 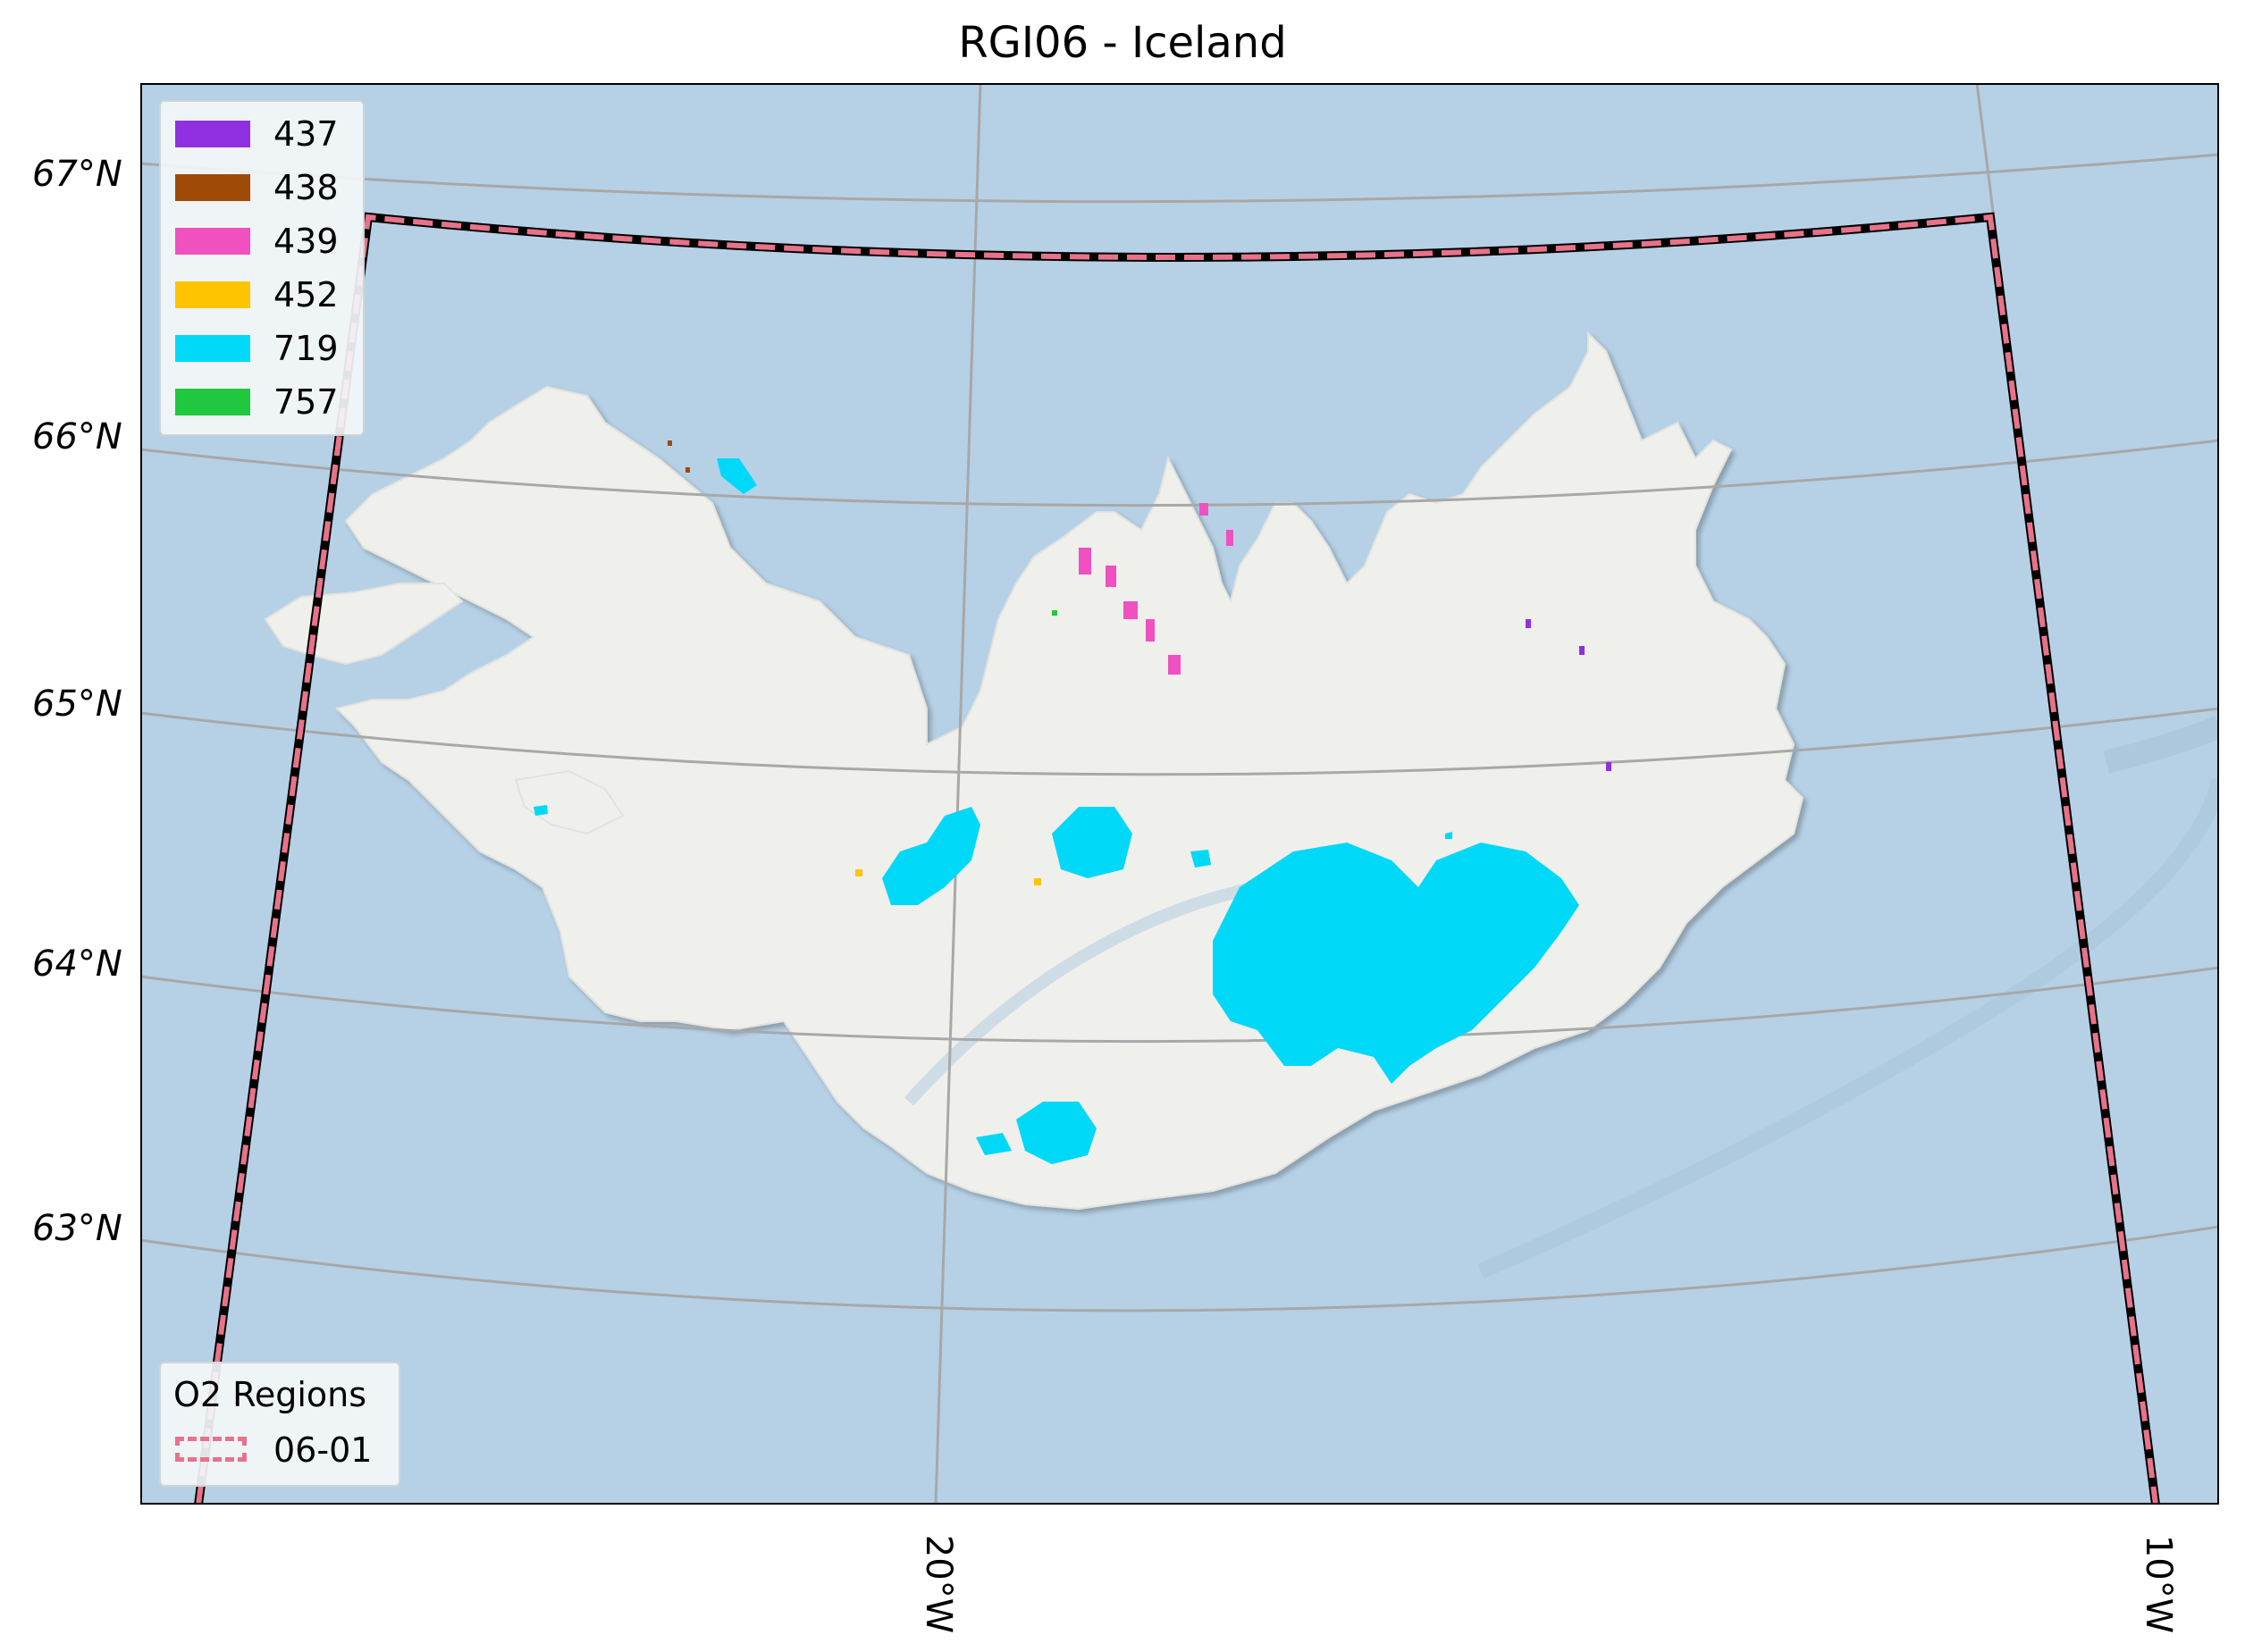 I want to click on legend-label-452: 452, so click(x=306, y=294).